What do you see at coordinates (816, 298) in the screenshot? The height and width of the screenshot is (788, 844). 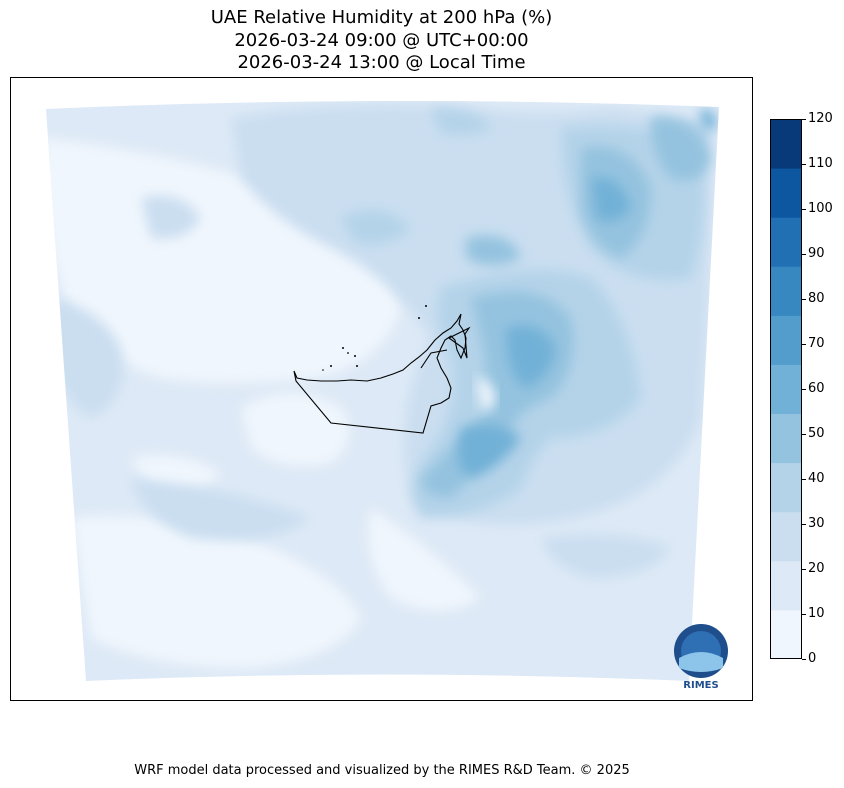 I see `colorbar-tick-label: 80` at bounding box center [816, 298].